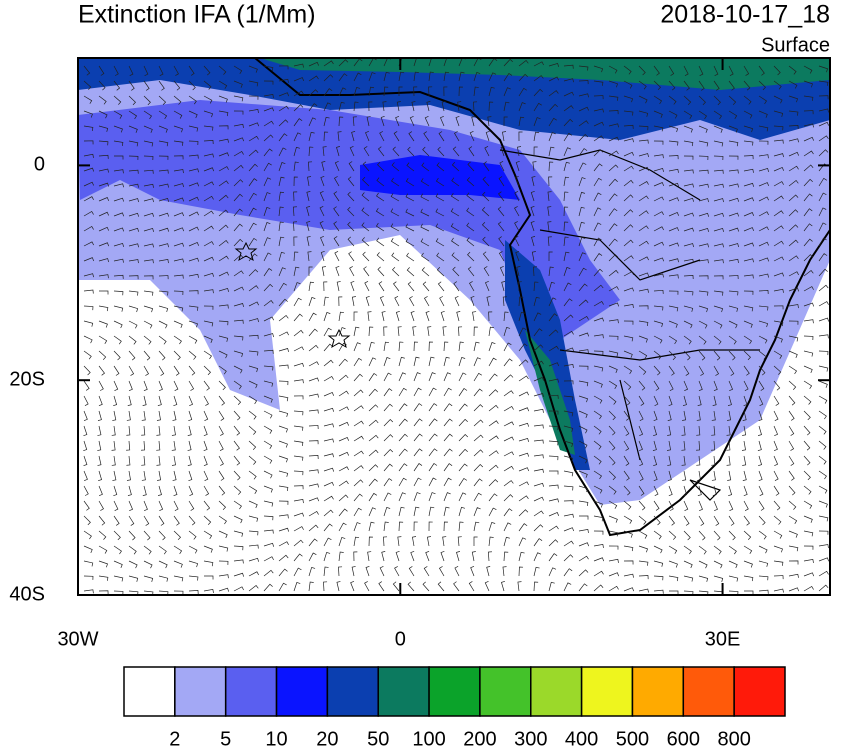 The image size is (850, 750). Describe the element at coordinates (658, 691) in the screenshot. I see `colorbar-box` at that location.